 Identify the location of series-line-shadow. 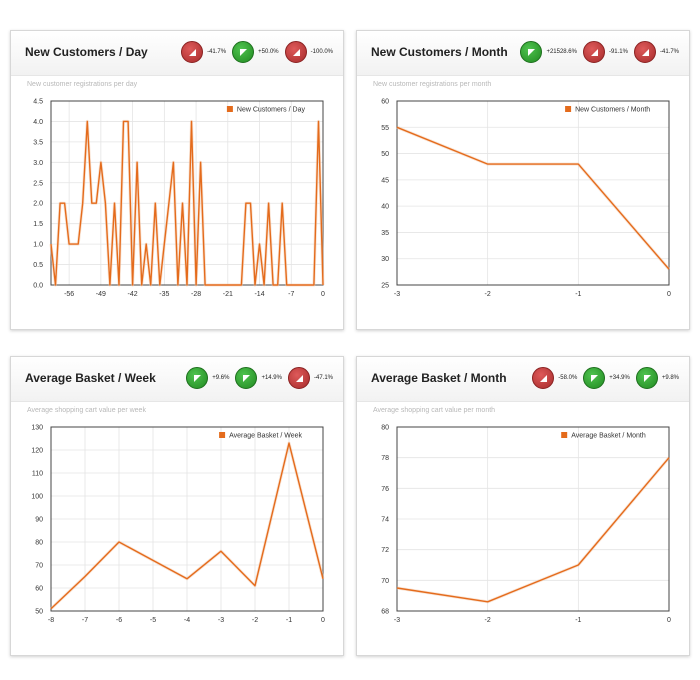
(533, 198).